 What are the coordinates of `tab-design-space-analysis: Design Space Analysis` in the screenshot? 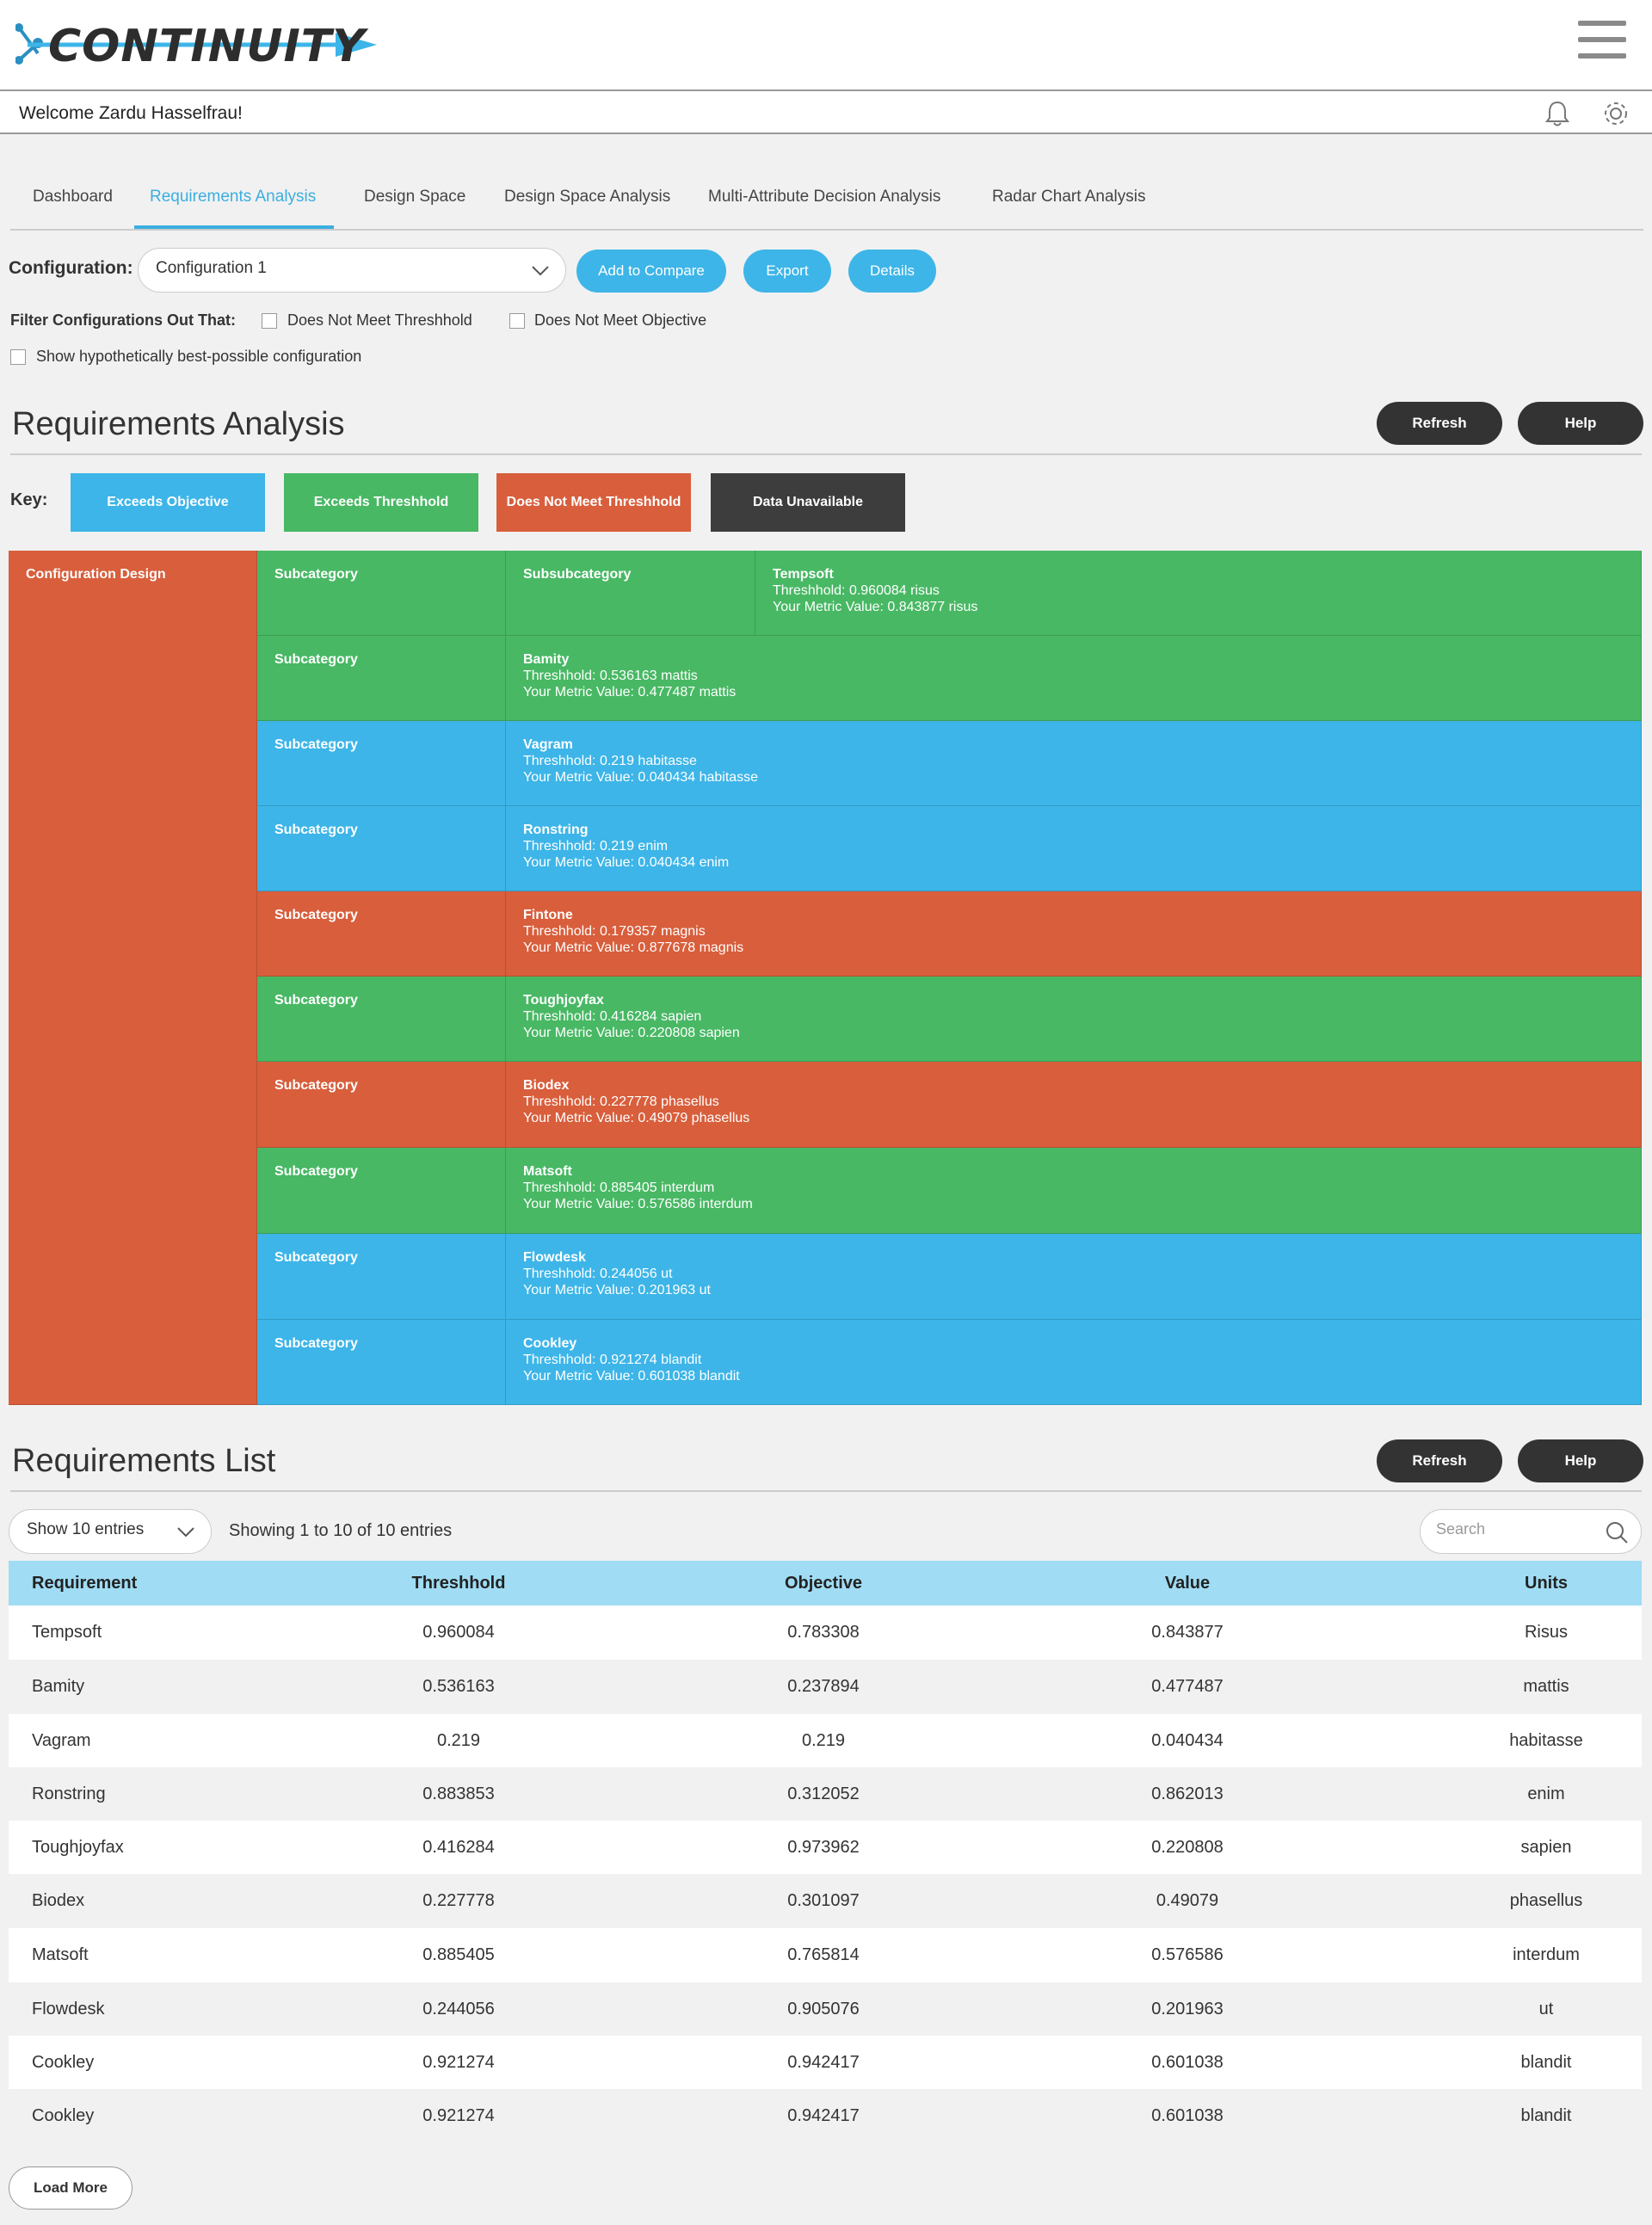 It's located at (587, 197).